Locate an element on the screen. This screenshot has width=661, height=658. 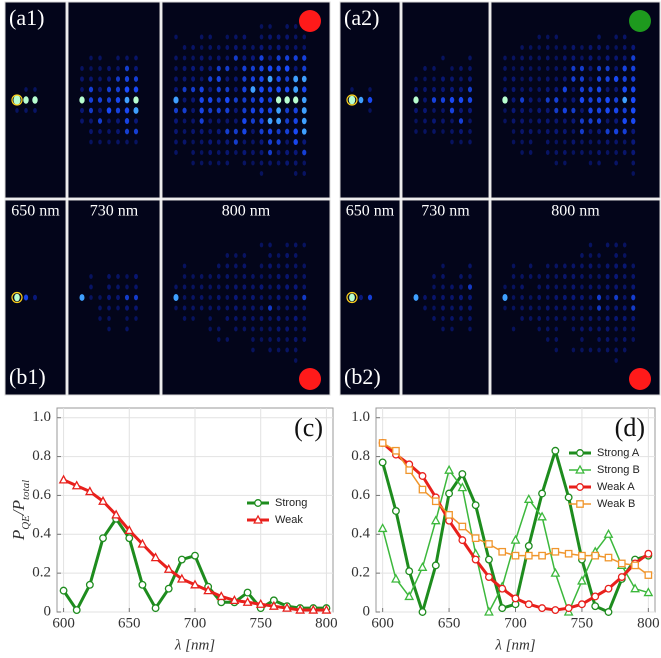
wavelength-label: 730 nm is located at coordinates (114, 211).